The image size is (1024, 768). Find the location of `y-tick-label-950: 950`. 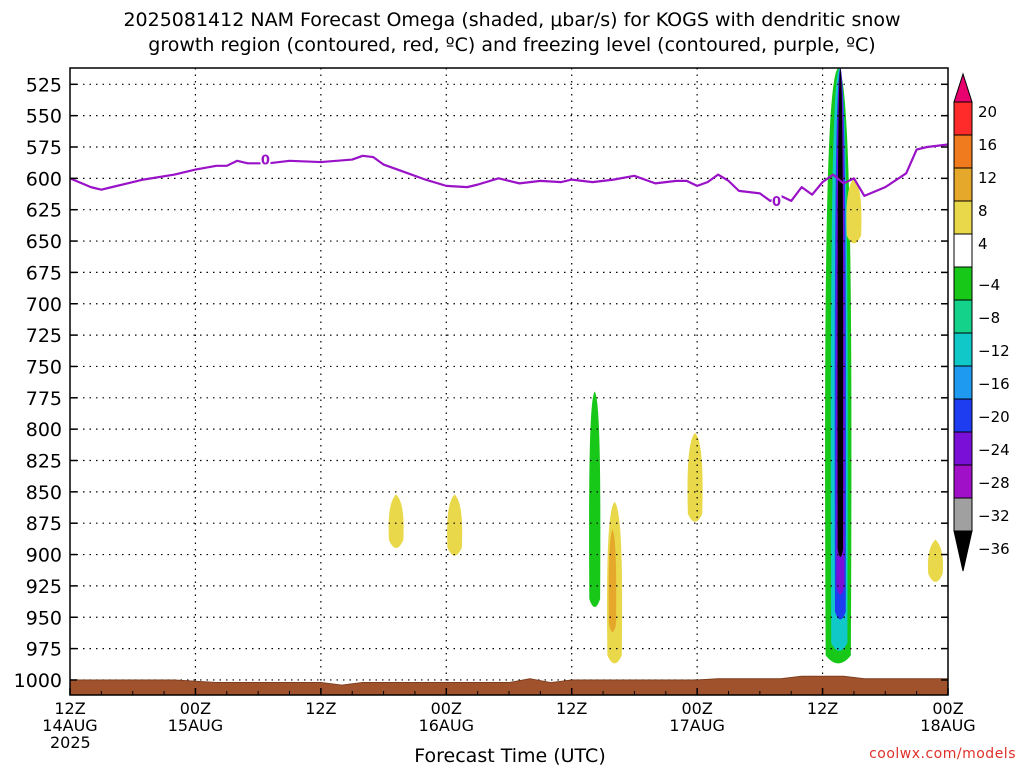

y-tick-label-950: 950 is located at coordinates (44, 618).